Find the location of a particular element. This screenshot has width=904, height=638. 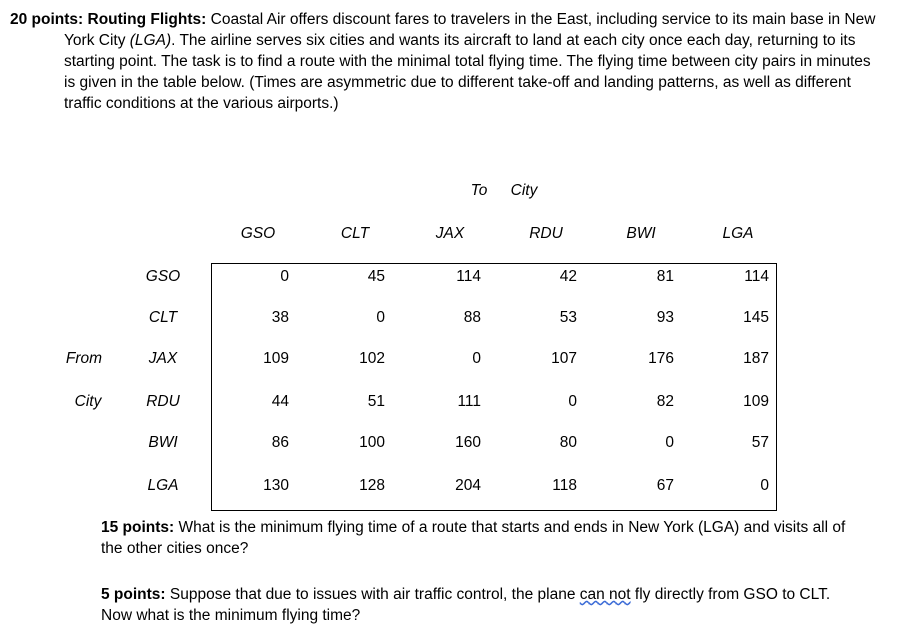

cell-value: 93 is located at coordinates (665, 317).